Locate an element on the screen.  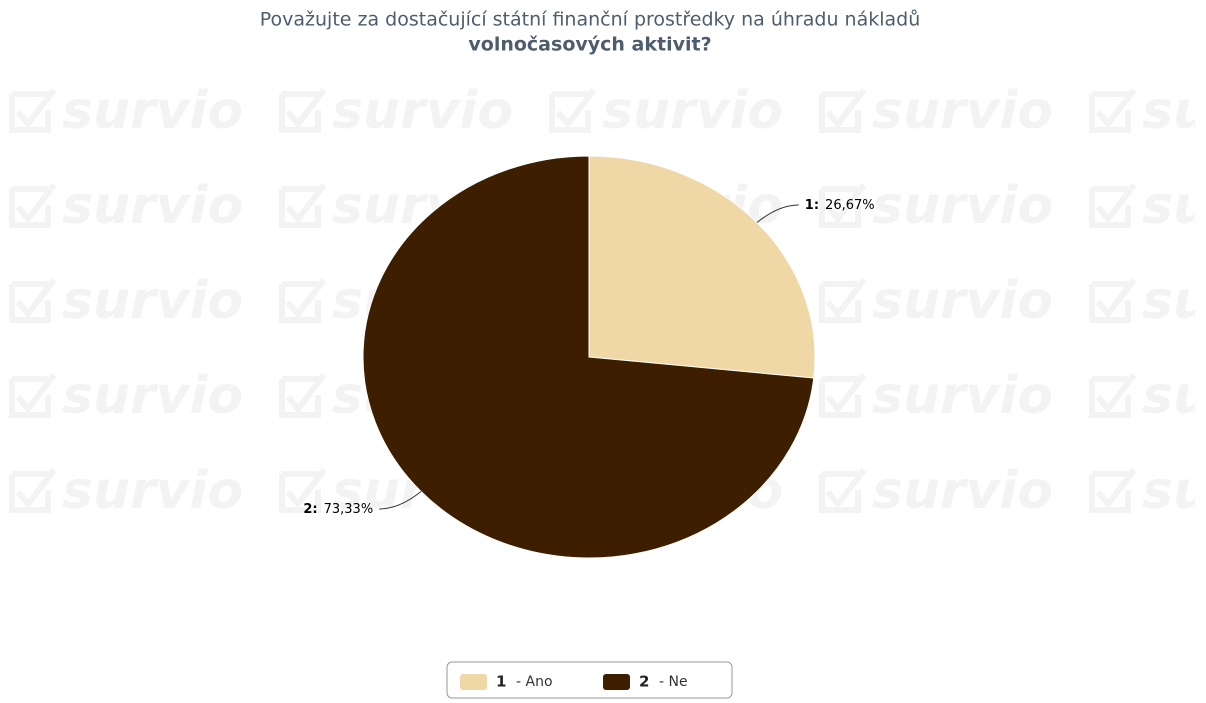
data-label-key: 2: is located at coordinates (310, 508).